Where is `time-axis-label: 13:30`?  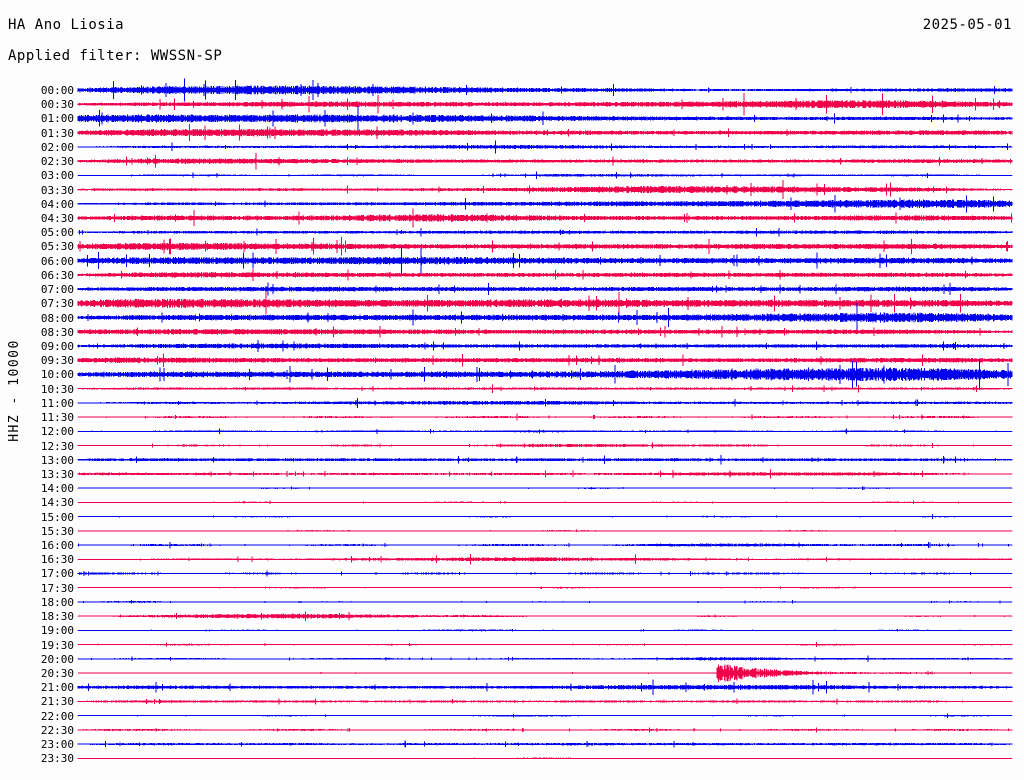
time-axis-label: 13:30 is located at coordinates (57, 474).